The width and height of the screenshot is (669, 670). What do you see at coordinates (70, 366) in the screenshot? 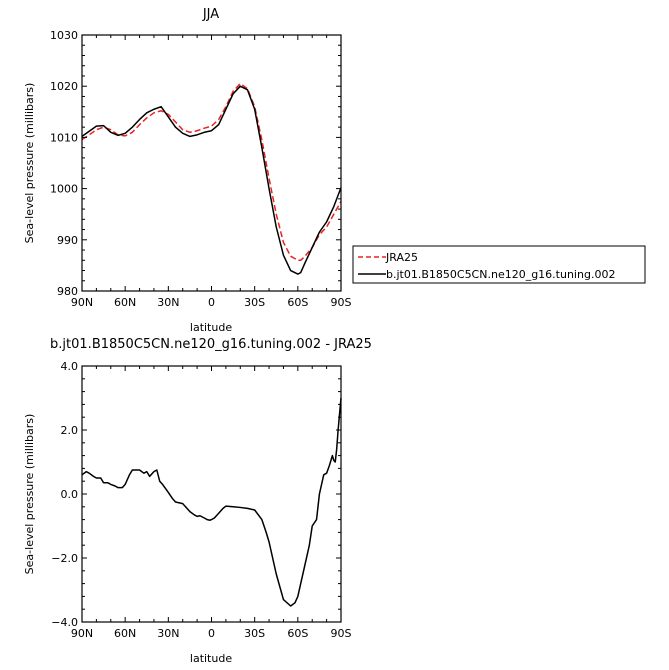
I see `y-tick-label: 4.0` at bounding box center [70, 366].